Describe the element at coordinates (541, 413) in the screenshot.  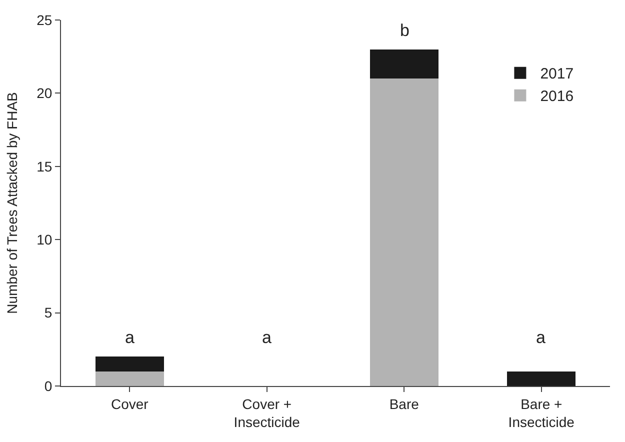
I see `x-tick-label: Bare + Insecticide` at that location.